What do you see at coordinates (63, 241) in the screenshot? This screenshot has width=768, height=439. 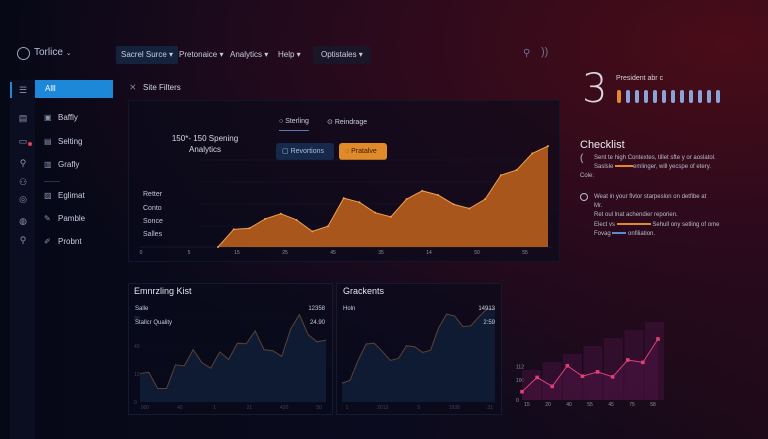 I see `sidebar-item-probnt: ✐ Probnt` at bounding box center [63, 241].